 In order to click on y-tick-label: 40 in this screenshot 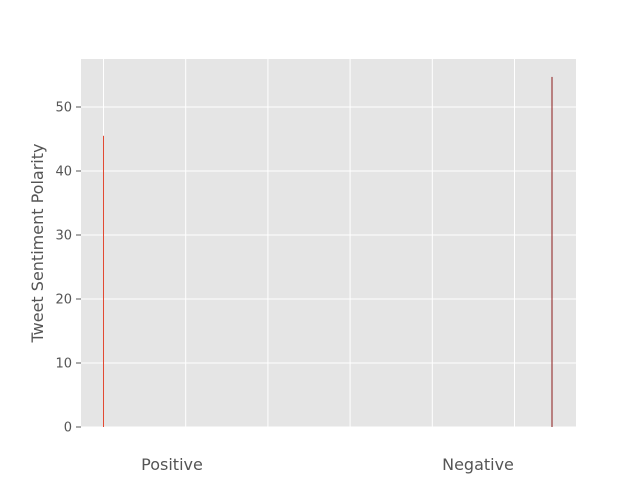, I will do `click(63, 172)`.